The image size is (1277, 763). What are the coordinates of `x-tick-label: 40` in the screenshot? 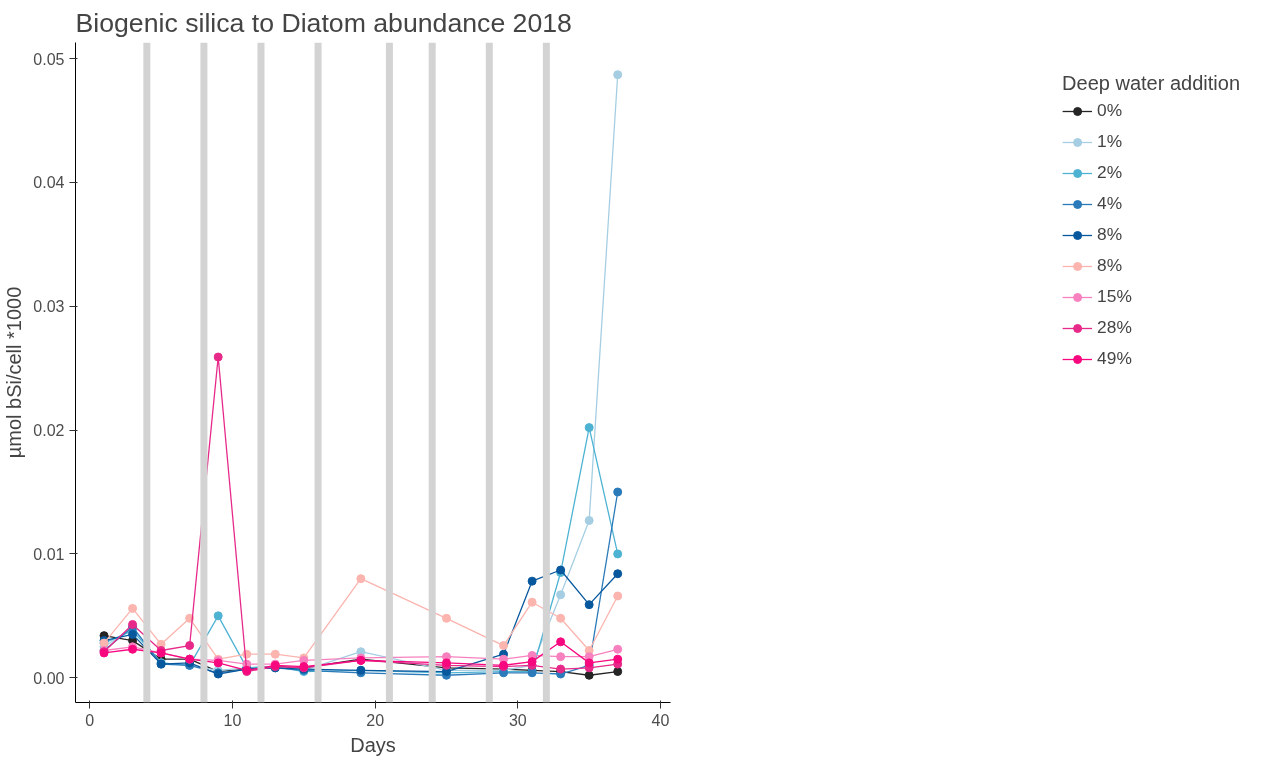 It's located at (660, 720).